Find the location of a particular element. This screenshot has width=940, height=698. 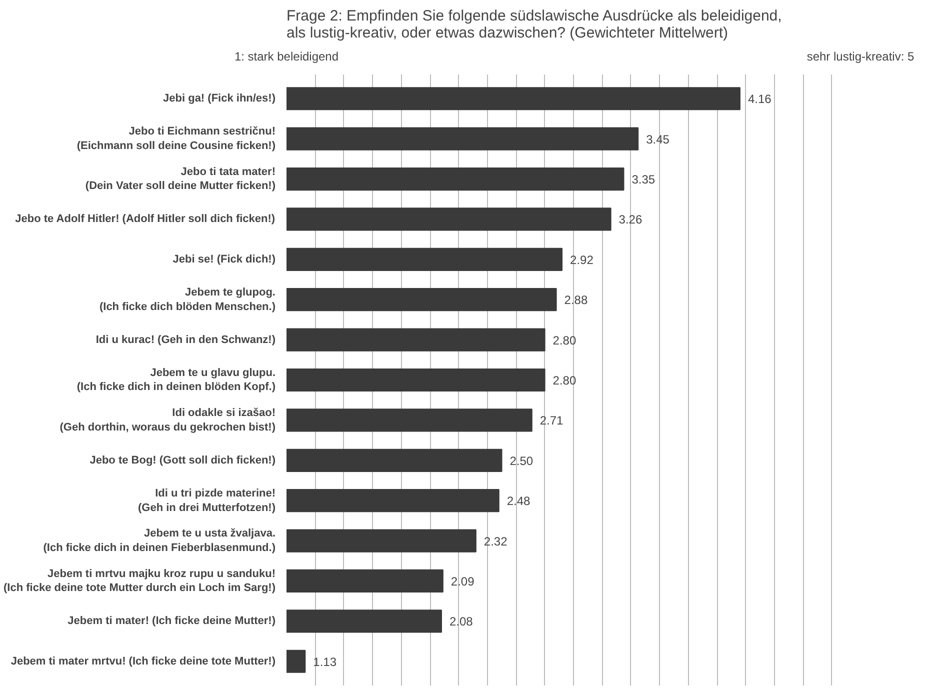

data-label: 3.45 is located at coordinates (658, 139).